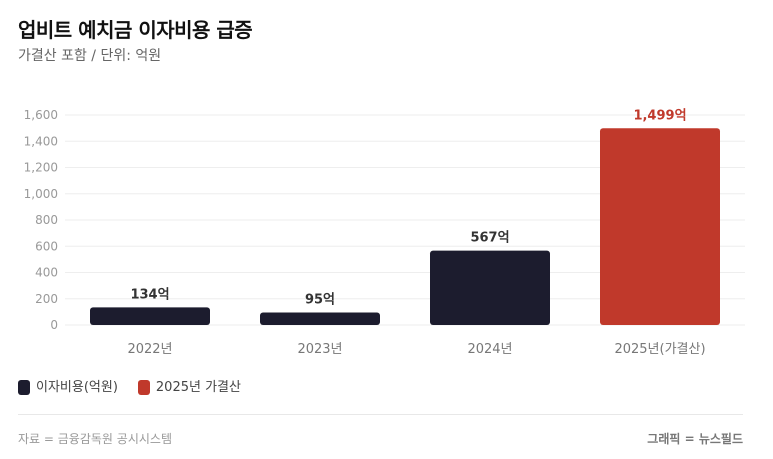 The width and height of the screenshot is (773, 459). I want to click on x-tick-label: 2022년, so click(149, 349).